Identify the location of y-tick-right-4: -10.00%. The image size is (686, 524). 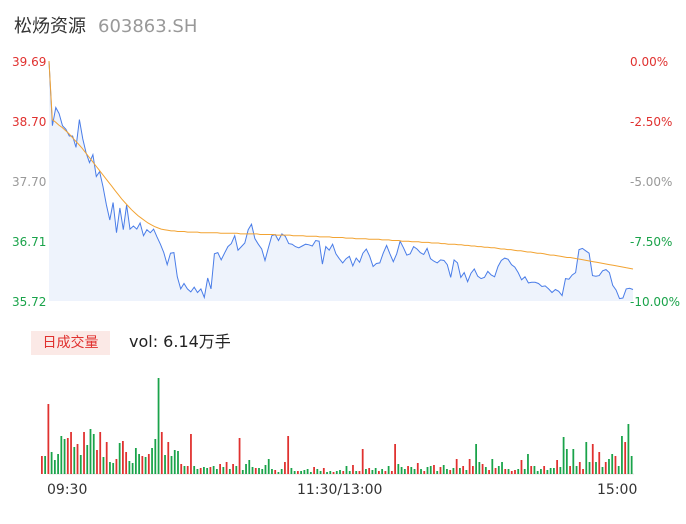
(655, 302).